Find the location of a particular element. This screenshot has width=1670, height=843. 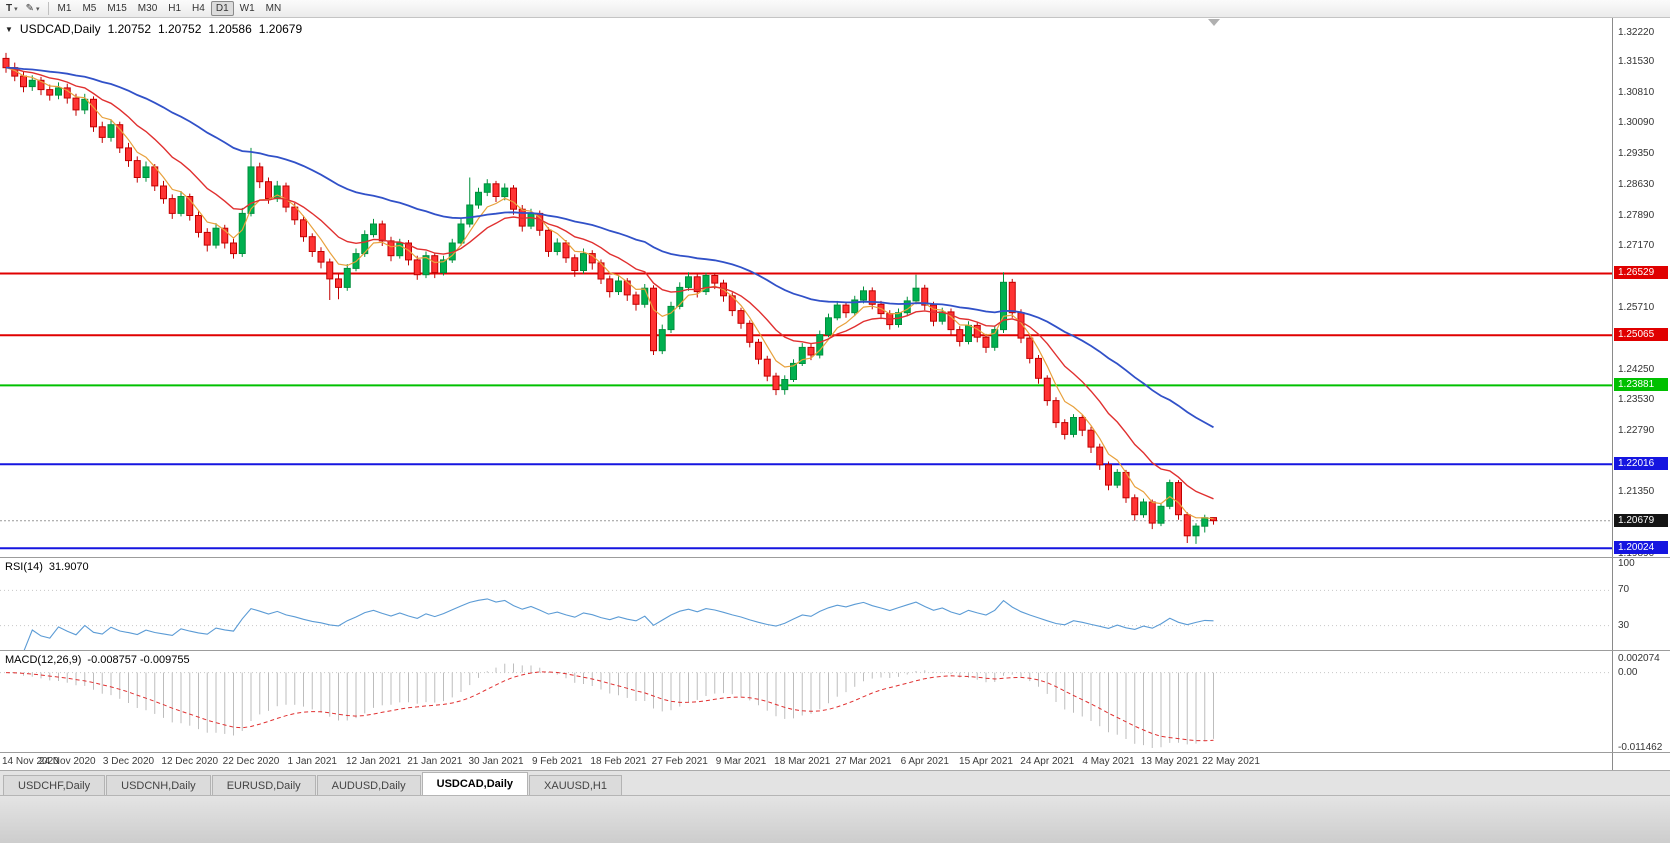

symbol-tab-usdcnh: USDCNH,Daily is located at coordinates (158, 785).